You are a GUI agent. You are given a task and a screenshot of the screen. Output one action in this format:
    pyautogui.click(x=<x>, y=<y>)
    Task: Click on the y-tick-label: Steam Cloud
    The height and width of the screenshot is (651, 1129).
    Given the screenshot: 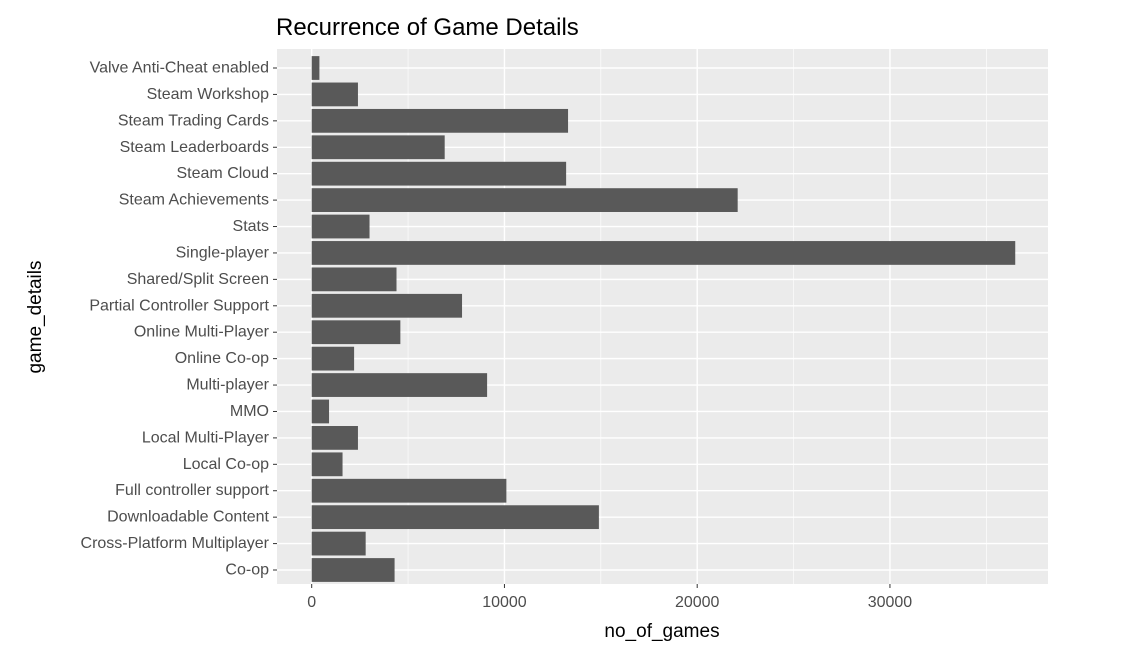 What is the action you would take?
    pyautogui.click(x=223, y=173)
    